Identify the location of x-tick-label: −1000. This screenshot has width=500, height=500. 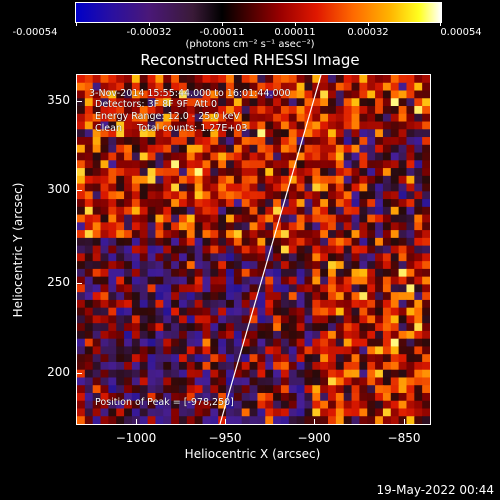
(136, 438).